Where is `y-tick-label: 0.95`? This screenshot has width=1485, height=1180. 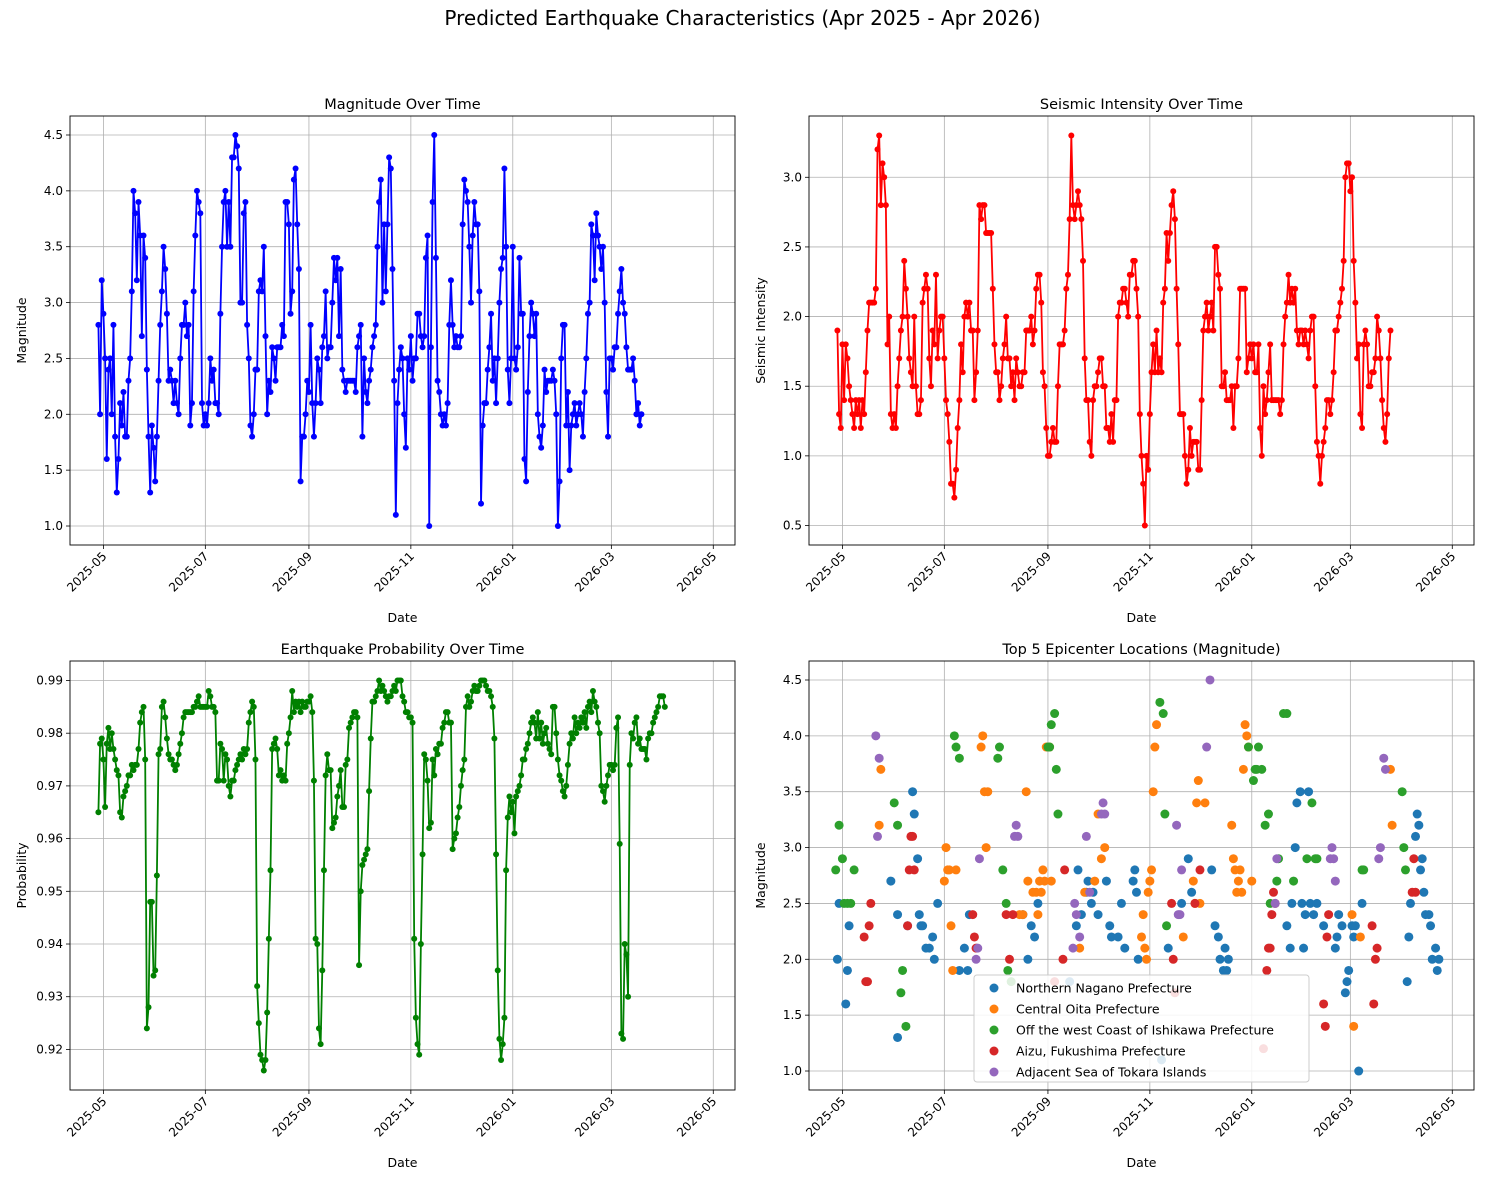
y-tick-label: 0.95 is located at coordinates (49, 891).